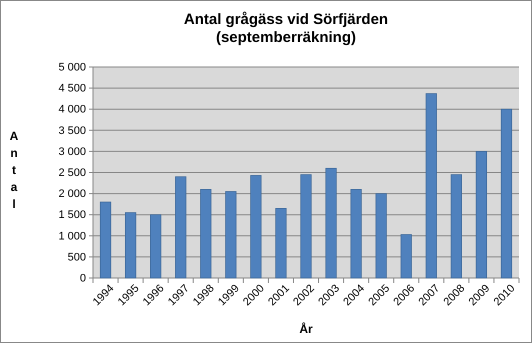 Image resolution: width=532 pixels, height=343 pixels. What do you see at coordinates (306, 329) in the screenshot?
I see `x-axis-title: År` at bounding box center [306, 329].